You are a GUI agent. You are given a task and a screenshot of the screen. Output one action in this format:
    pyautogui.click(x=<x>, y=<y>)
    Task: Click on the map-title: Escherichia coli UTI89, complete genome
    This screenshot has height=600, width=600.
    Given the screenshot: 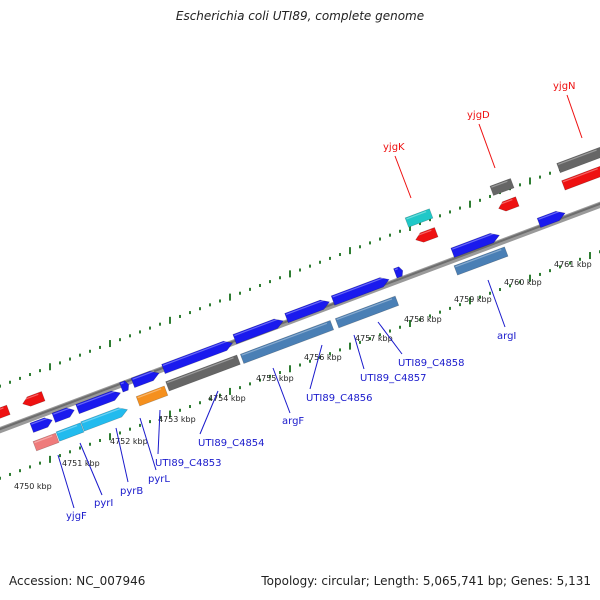 What is the action you would take?
    pyautogui.click(x=300, y=16)
    